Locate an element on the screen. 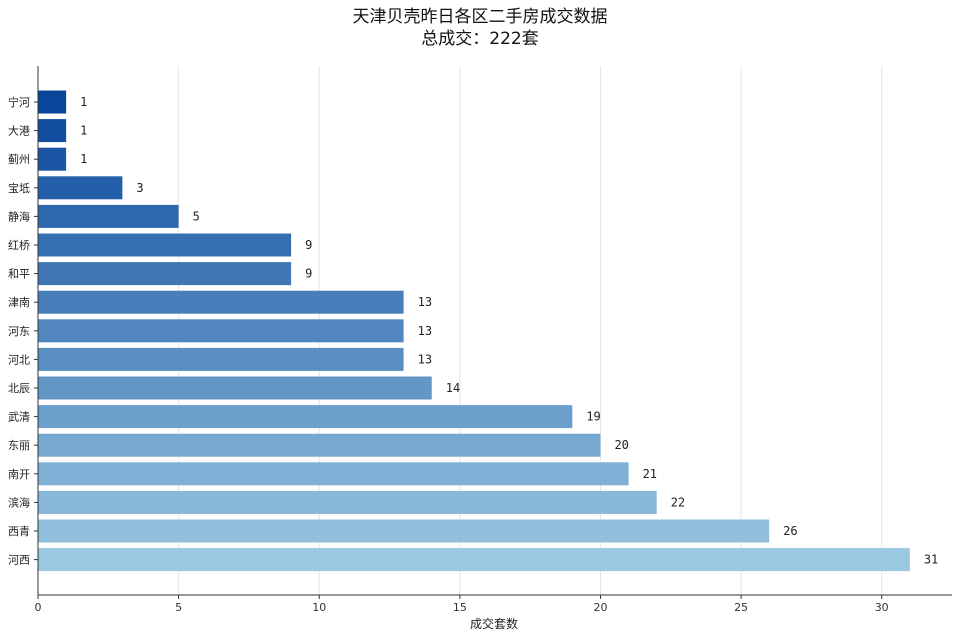 This screenshot has height=639, width=960. data-label: 5 is located at coordinates (196, 216).